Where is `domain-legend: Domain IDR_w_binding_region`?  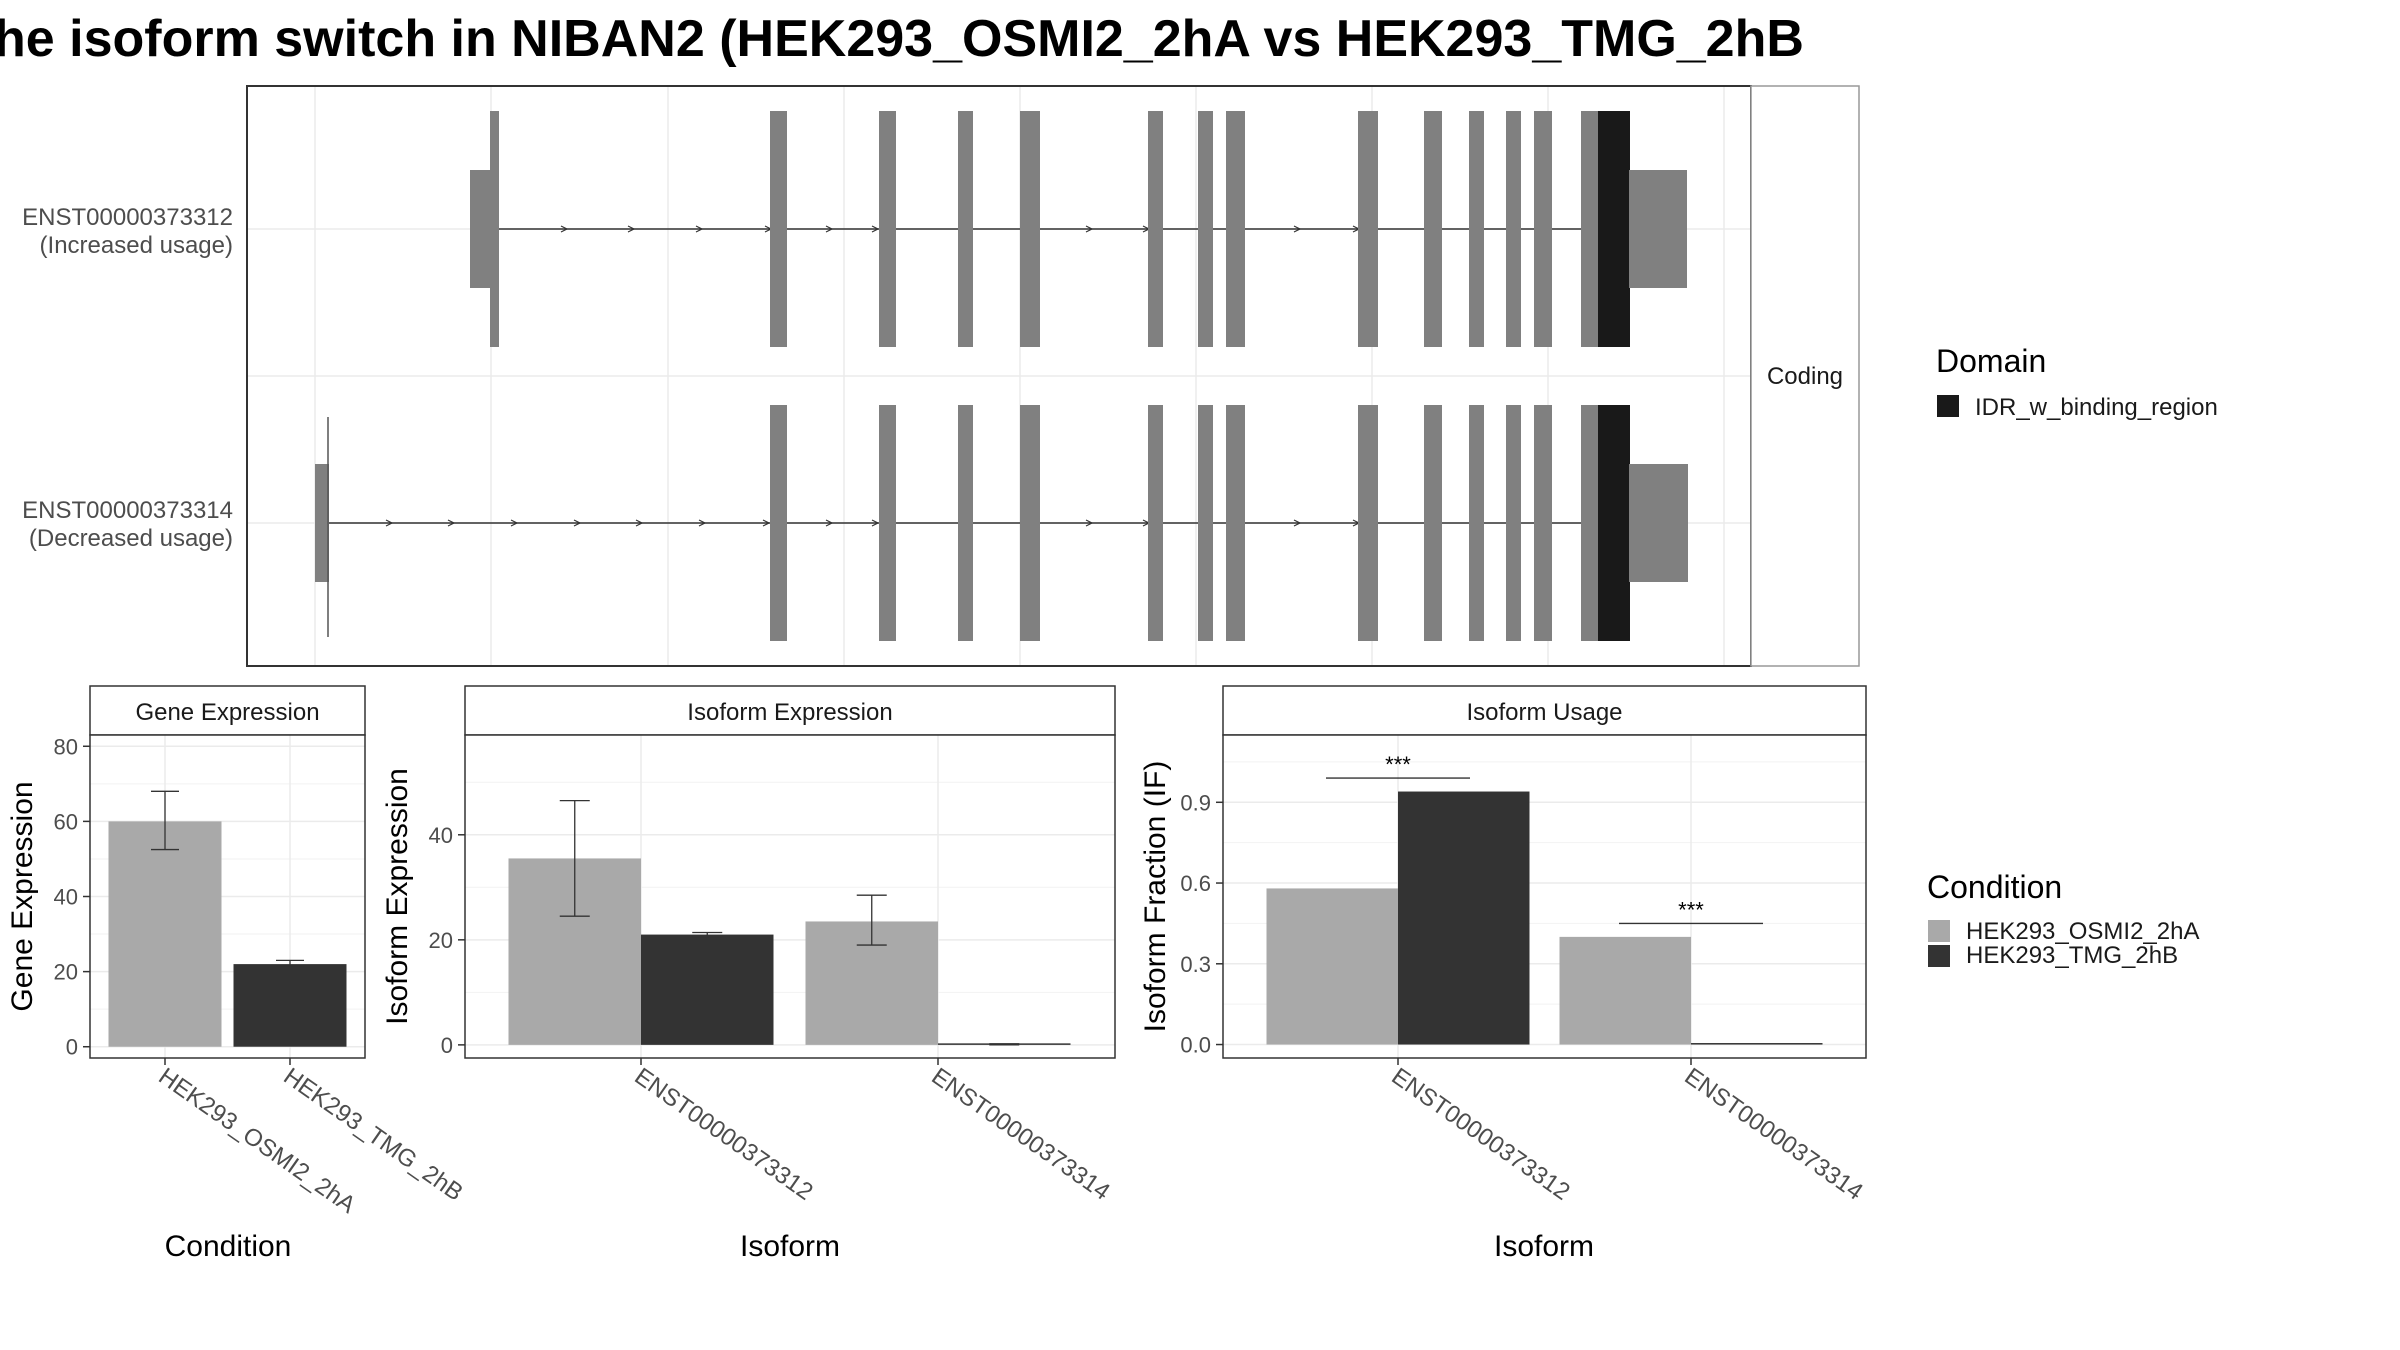
domain-legend: Domain IDR_w_binding_region is located at coordinates (2077, 382).